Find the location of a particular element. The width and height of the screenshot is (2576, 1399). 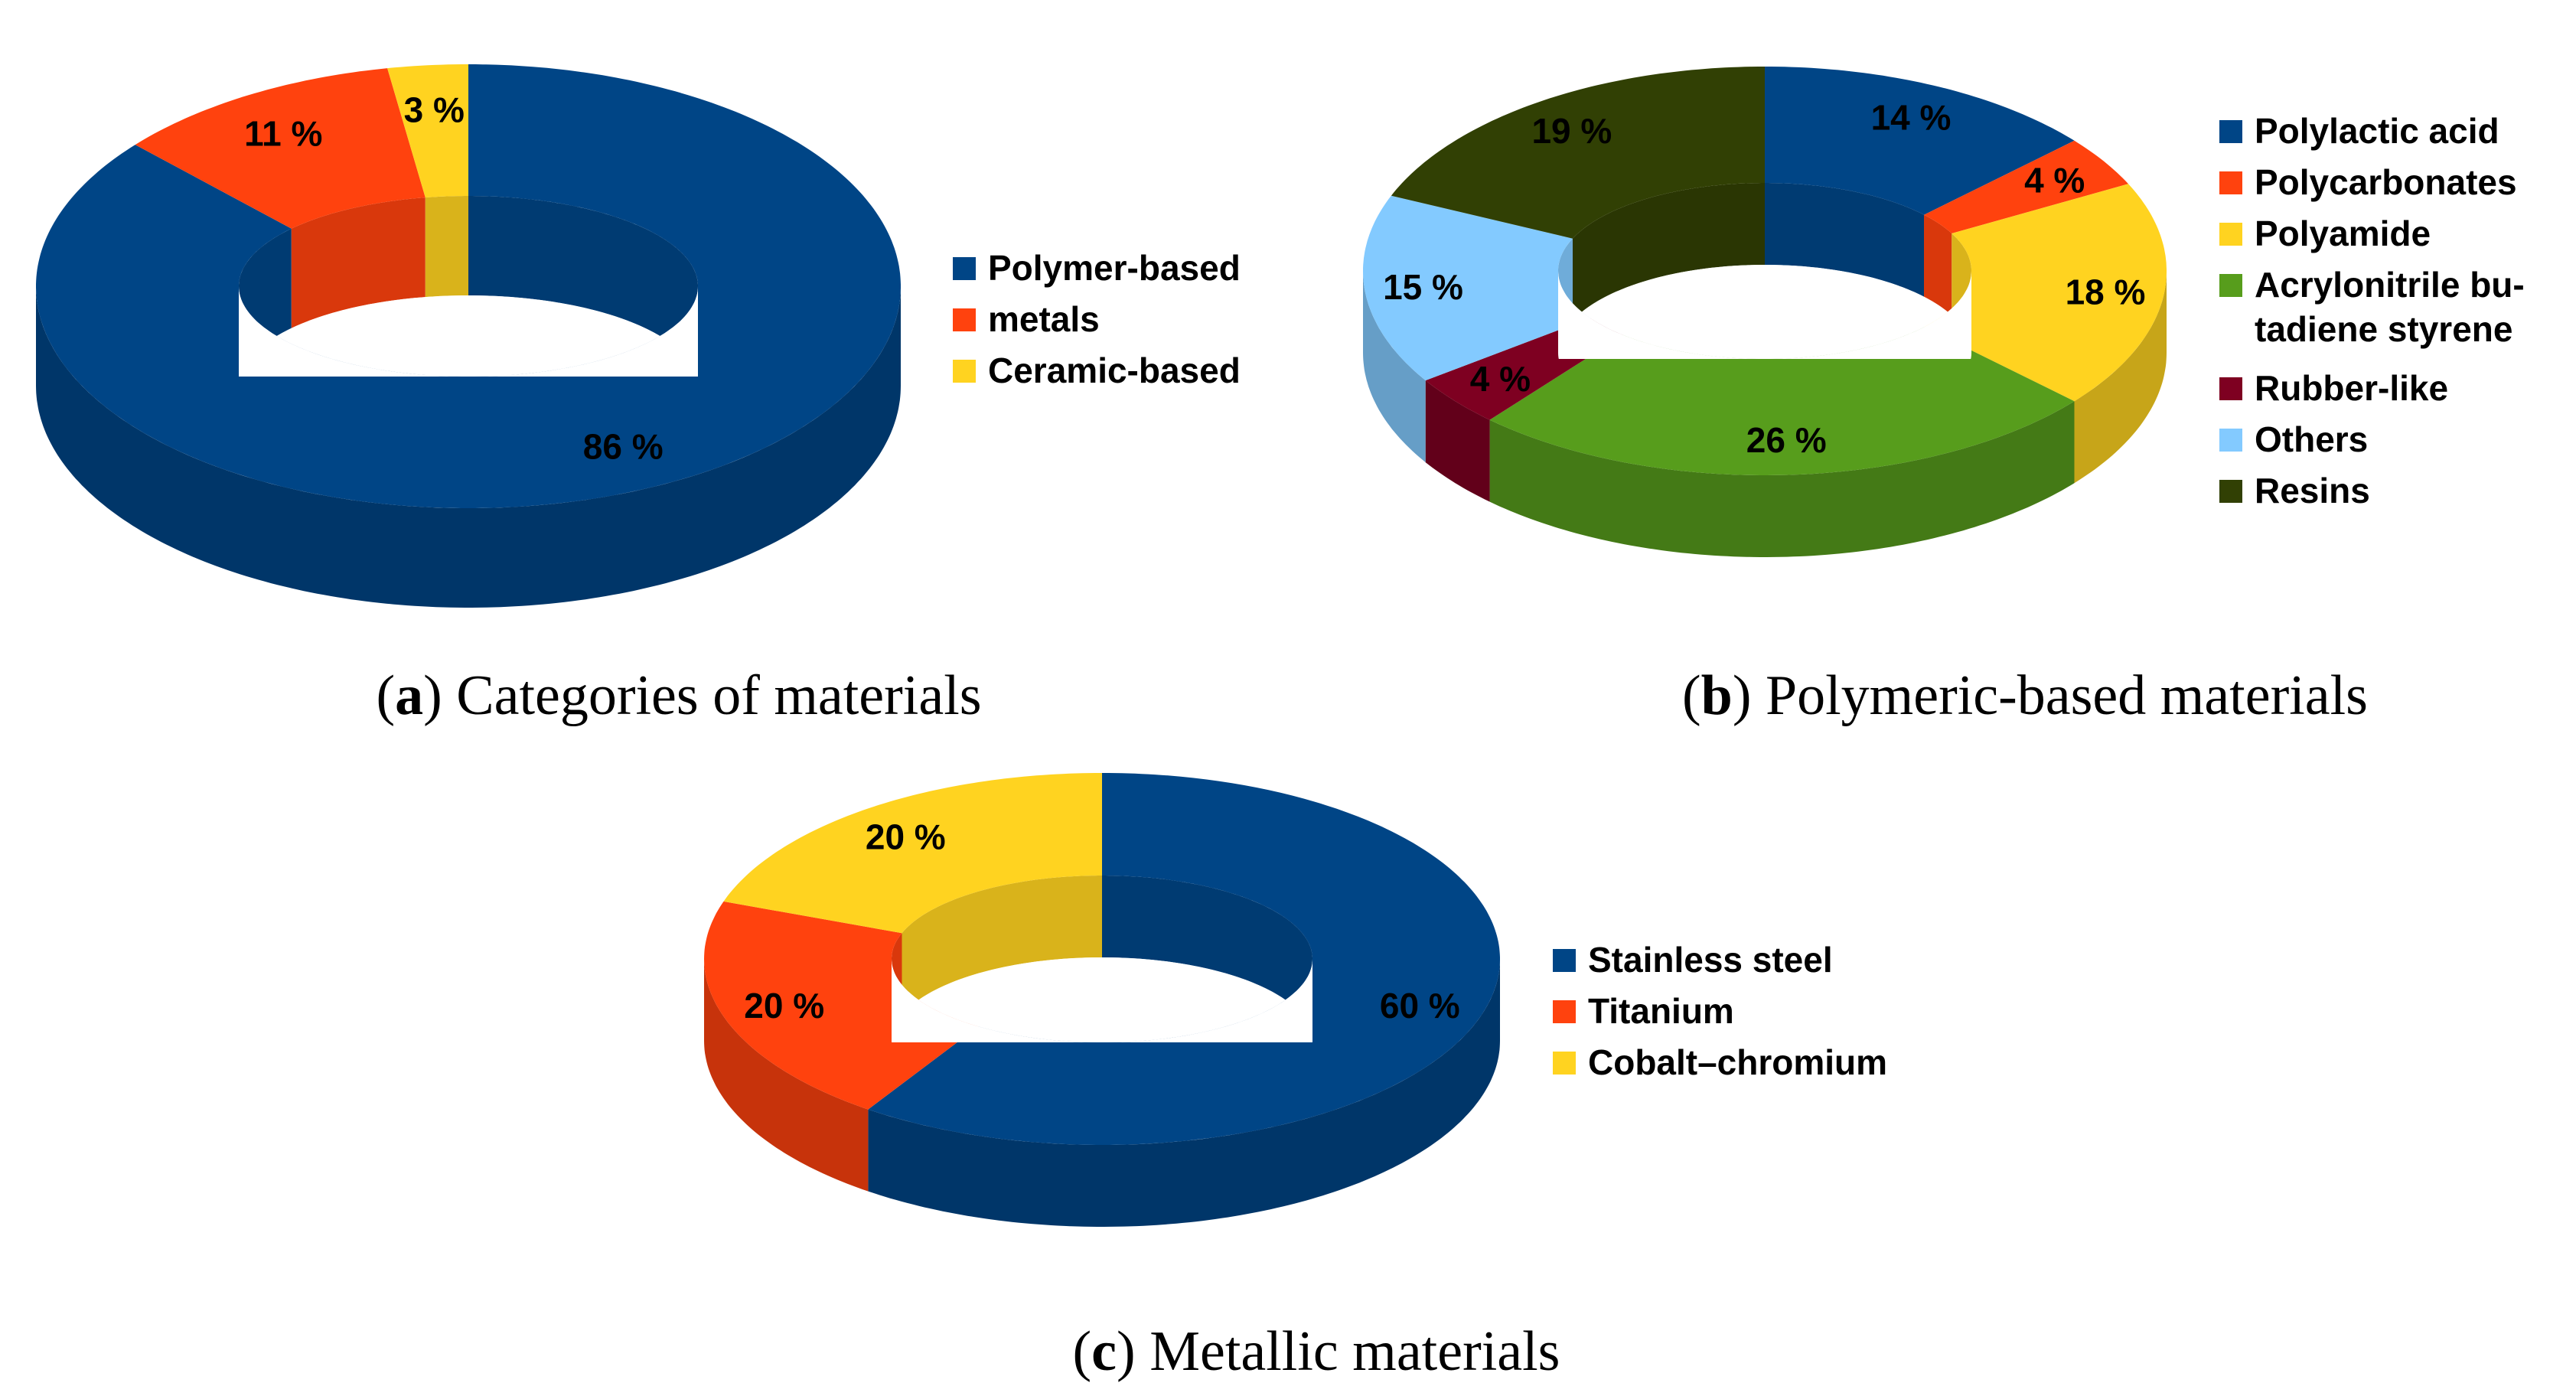

legend-swatch-others is located at coordinates (2230, 441).